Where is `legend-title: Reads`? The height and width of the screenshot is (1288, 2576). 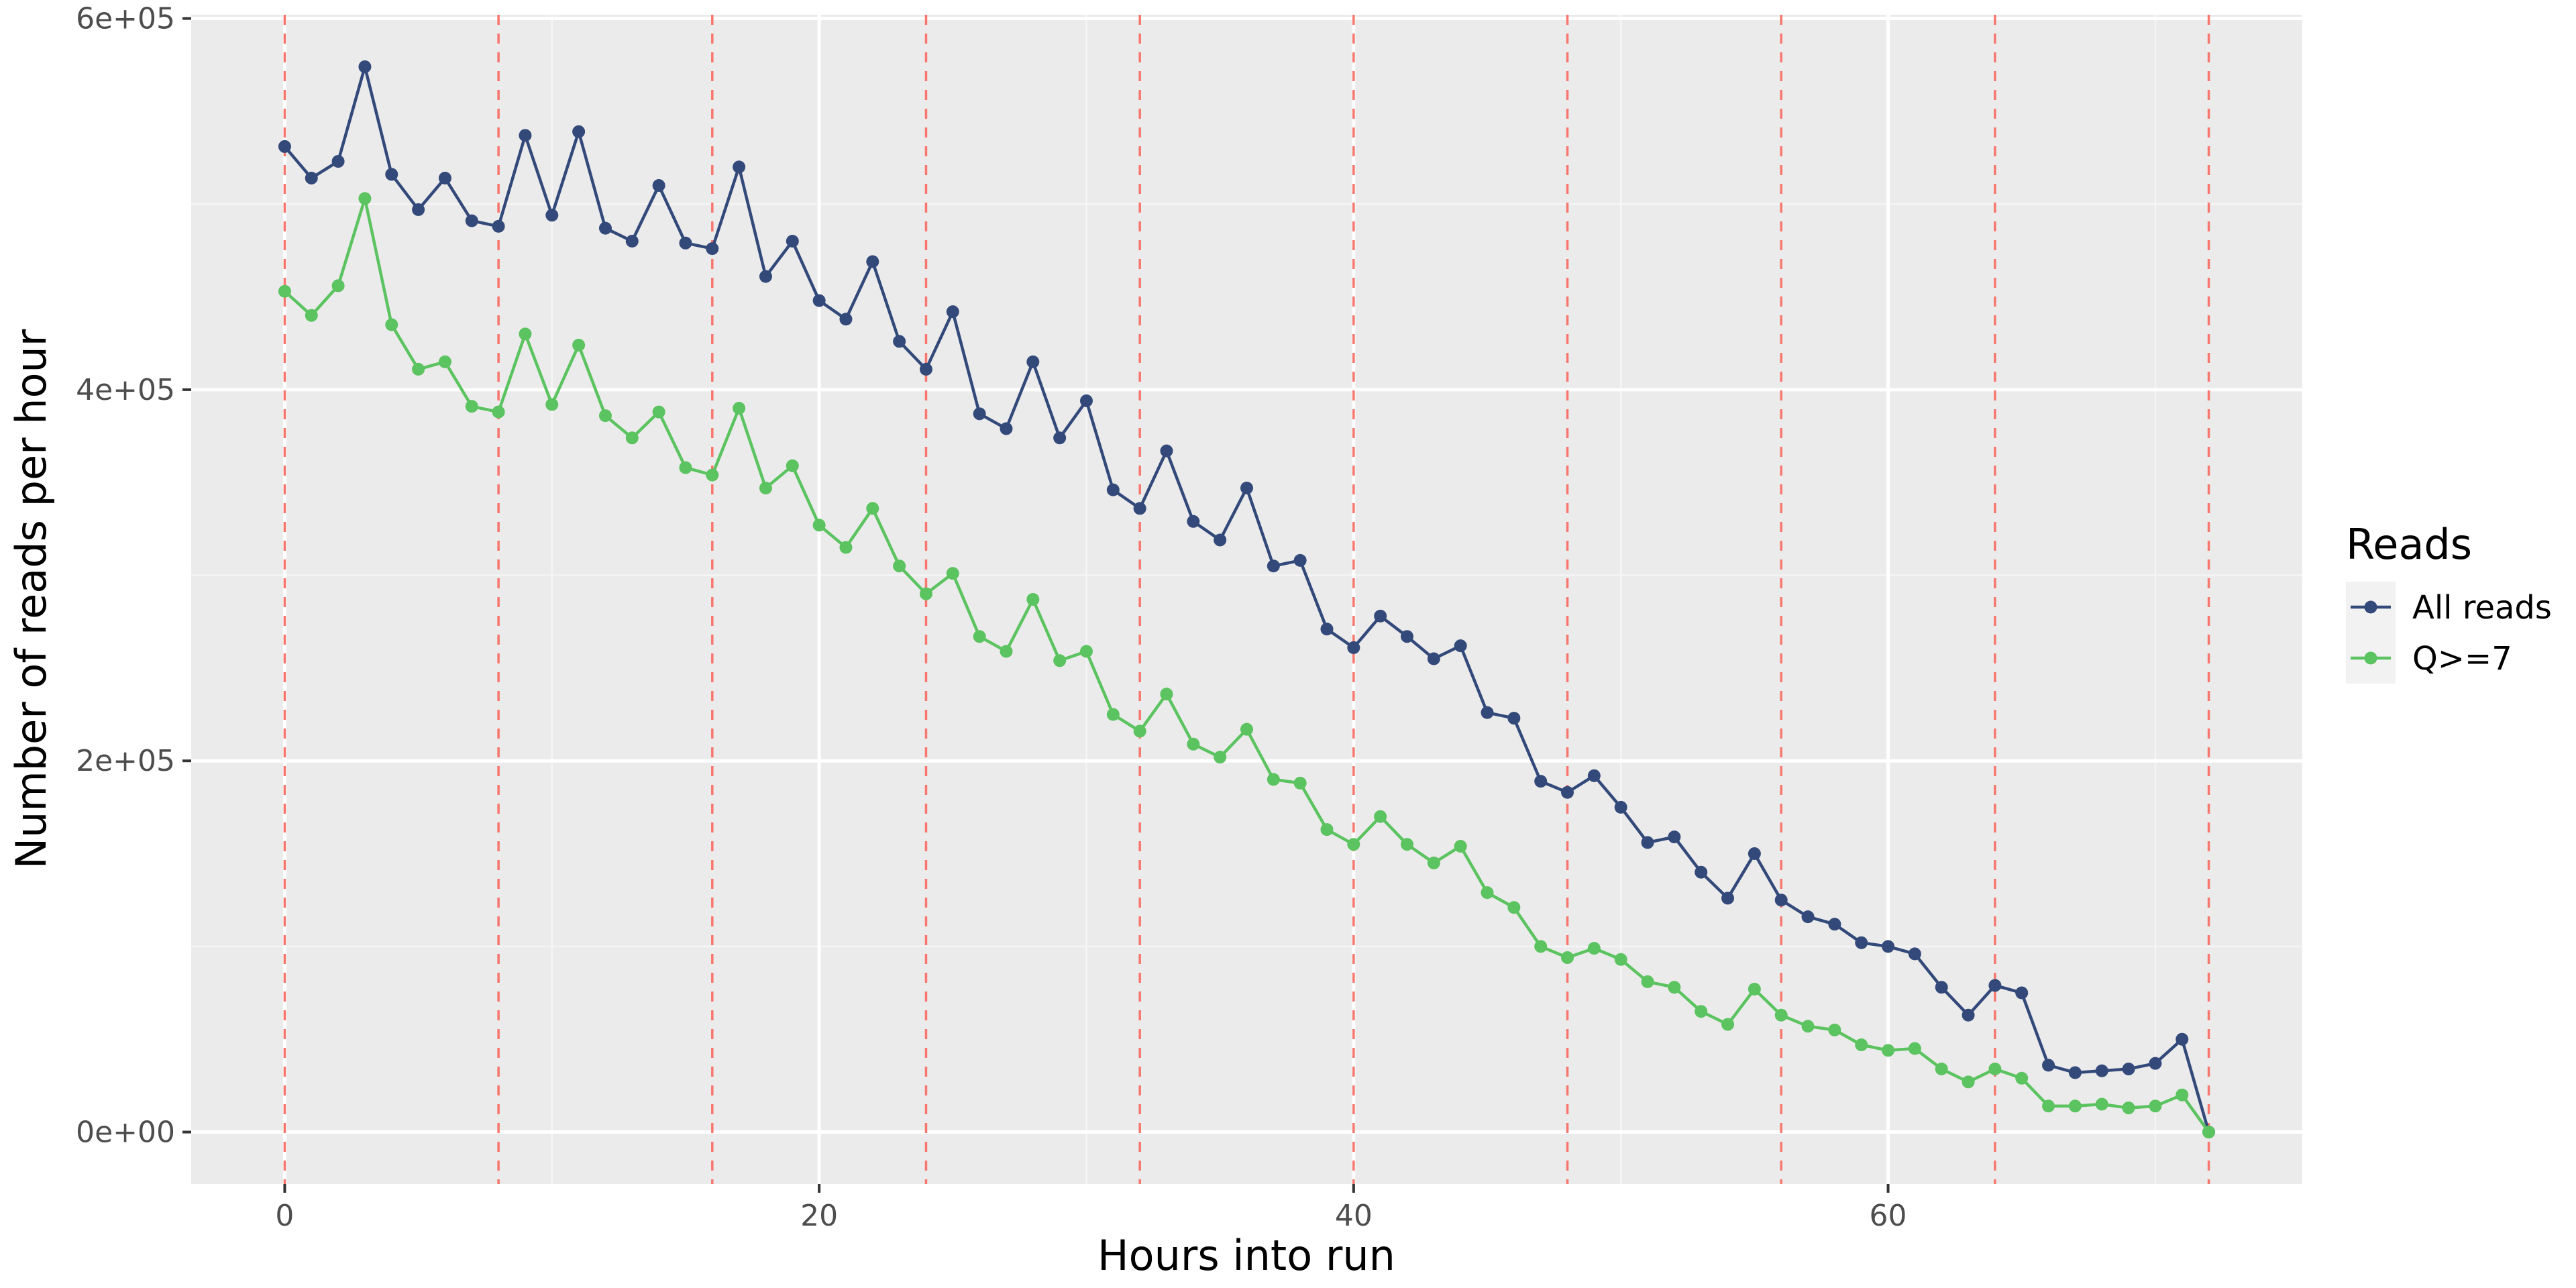 legend-title: Reads is located at coordinates (2409, 544).